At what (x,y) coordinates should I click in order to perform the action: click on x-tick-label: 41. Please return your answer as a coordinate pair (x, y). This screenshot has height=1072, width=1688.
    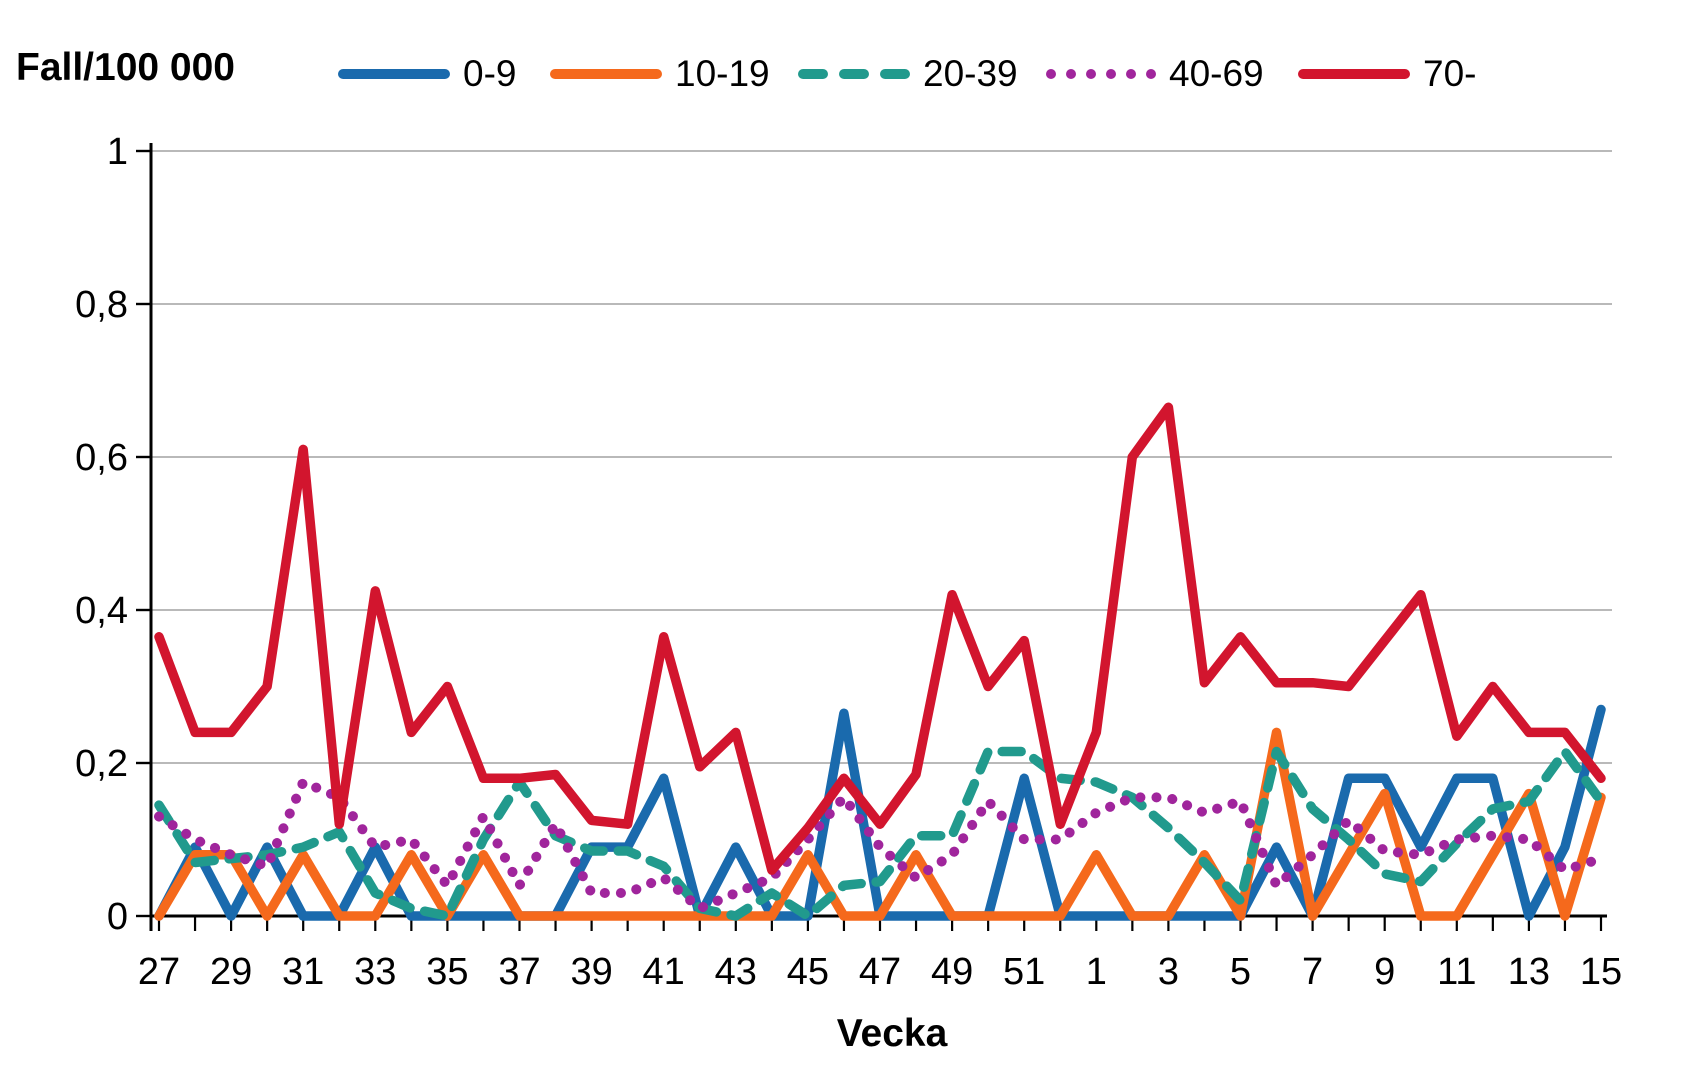
    Looking at the image, I should click on (664, 972).